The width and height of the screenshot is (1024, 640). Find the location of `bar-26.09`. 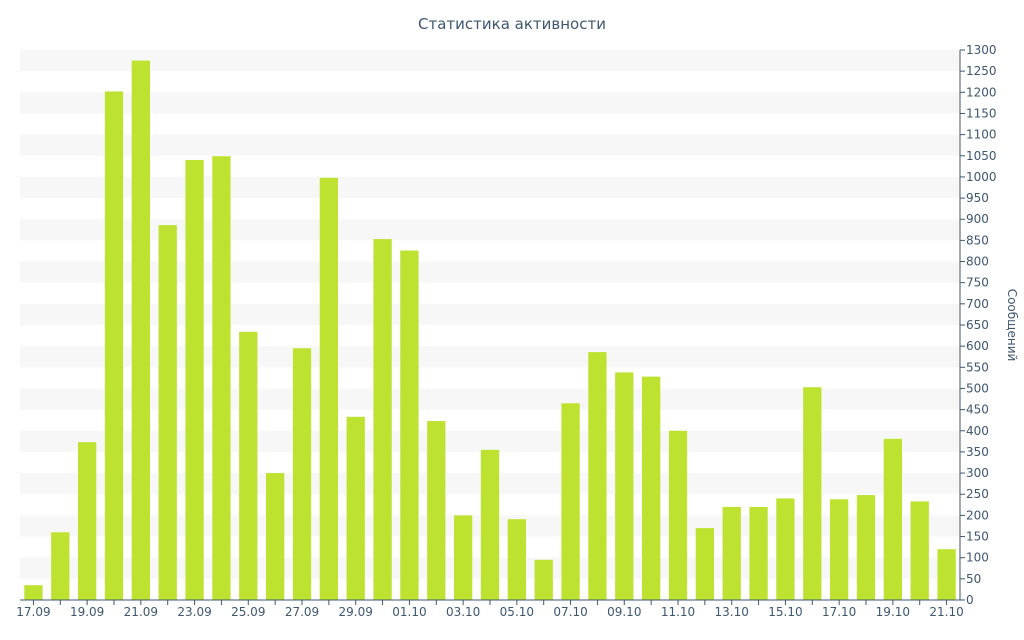

bar-26.09 is located at coordinates (275, 536).